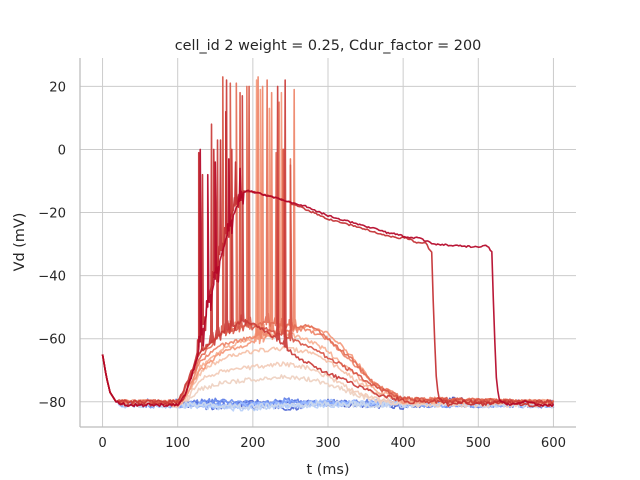 The image size is (640, 480). Describe the element at coordinates (52, 277) in the screenshot. I see `y-tick-label: −40` at that location.